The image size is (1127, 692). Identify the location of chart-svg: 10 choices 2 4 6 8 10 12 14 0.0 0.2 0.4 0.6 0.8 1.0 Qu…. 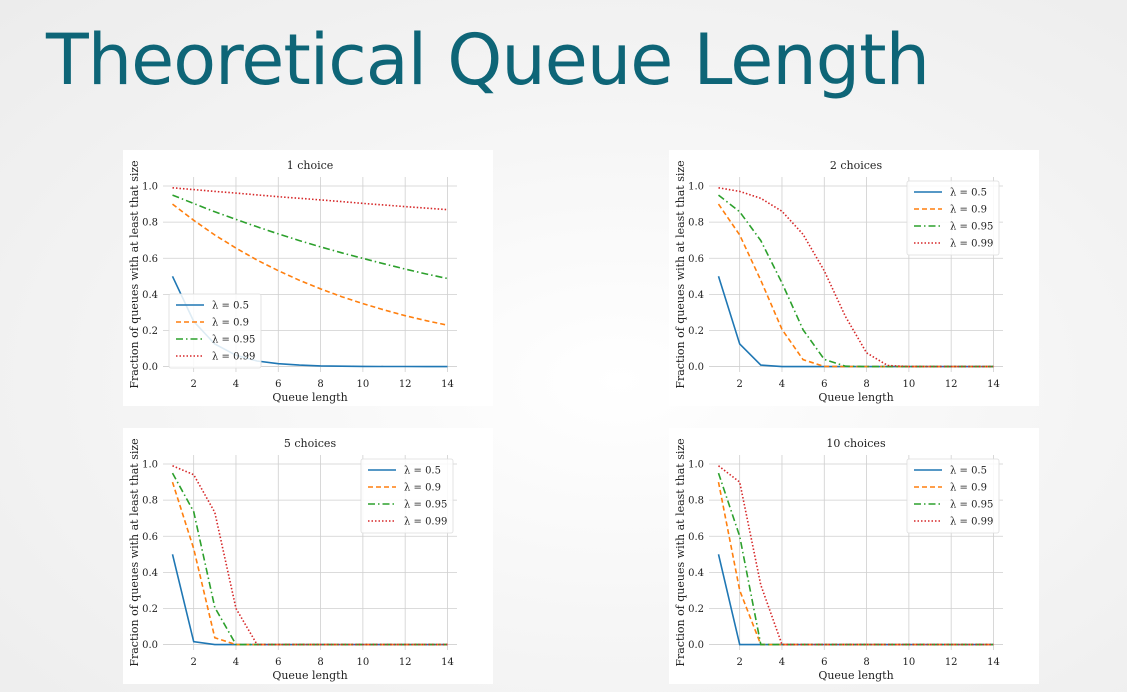
(838, 559).